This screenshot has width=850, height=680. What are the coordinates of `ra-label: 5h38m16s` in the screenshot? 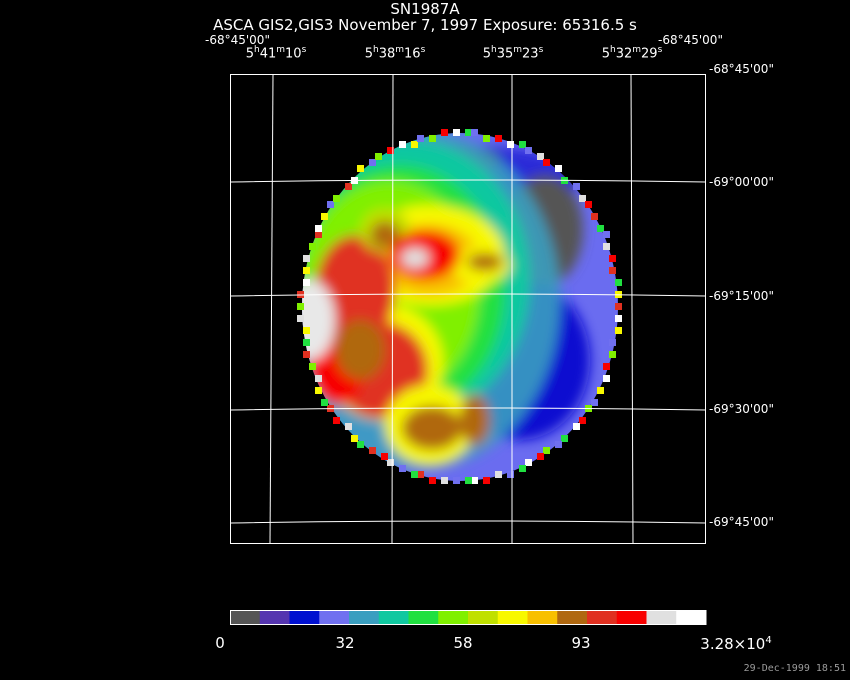 It's located at (395, 53).